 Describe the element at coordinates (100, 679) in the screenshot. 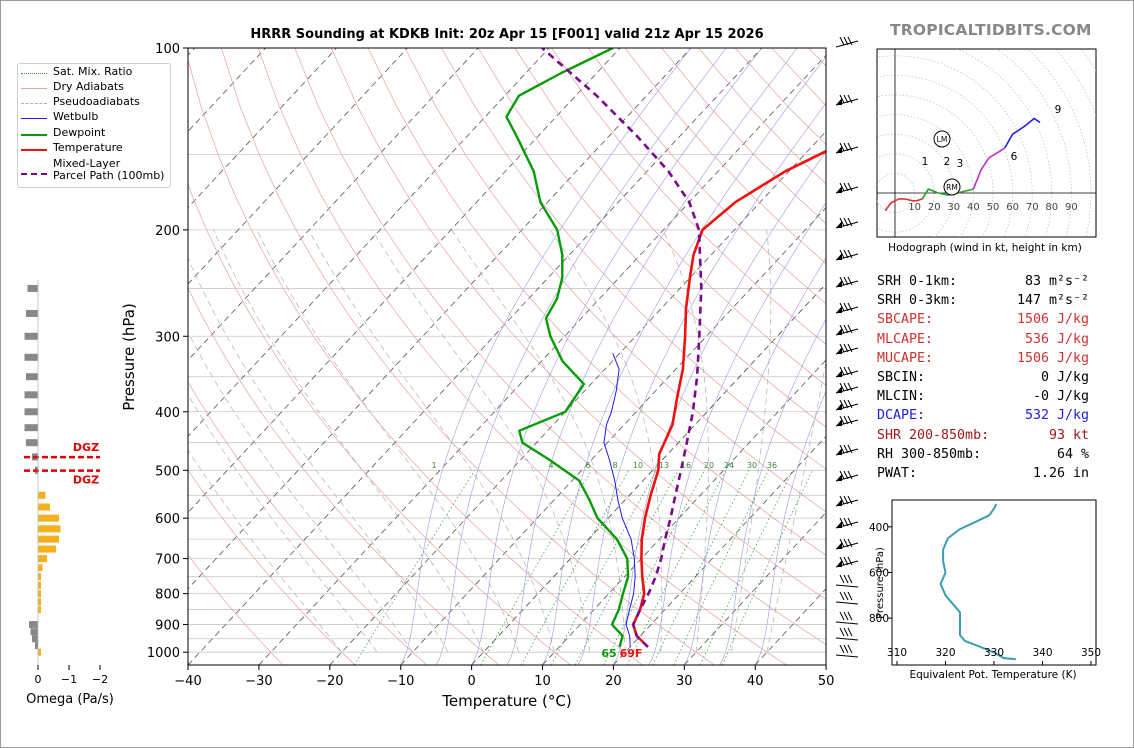

I see `omega-tick-label: −2` at that location.